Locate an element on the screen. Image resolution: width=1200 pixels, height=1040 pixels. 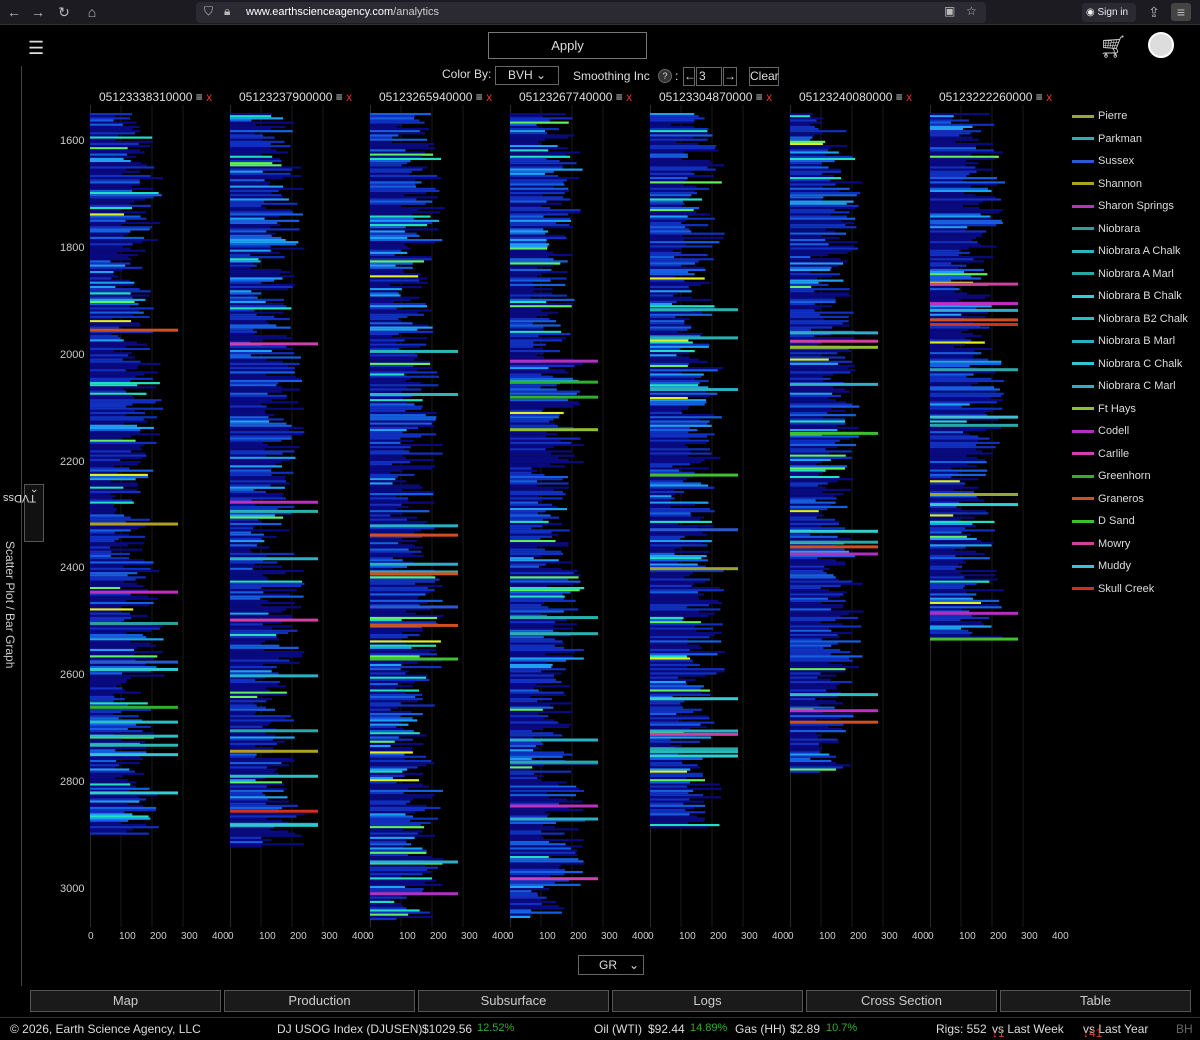
legend-item: Graneros is located at coordinates (1108, 499).